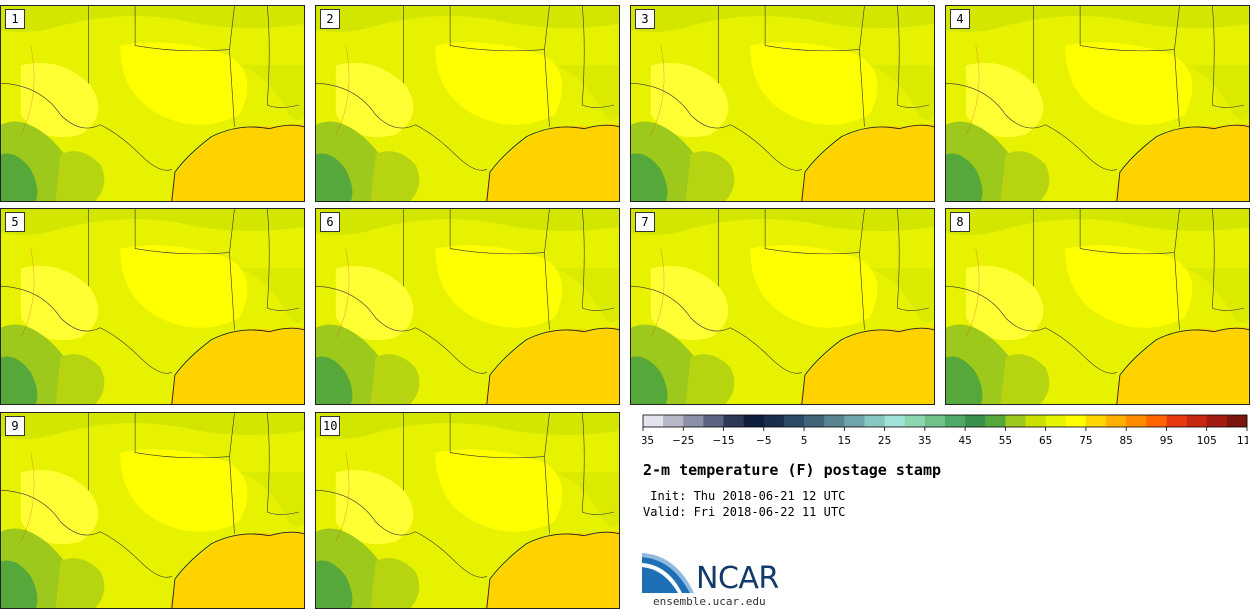 The width and height of the screenshot is (1260, 610). I want to click on colorbar-tick-label: −25, so click(683, 441).